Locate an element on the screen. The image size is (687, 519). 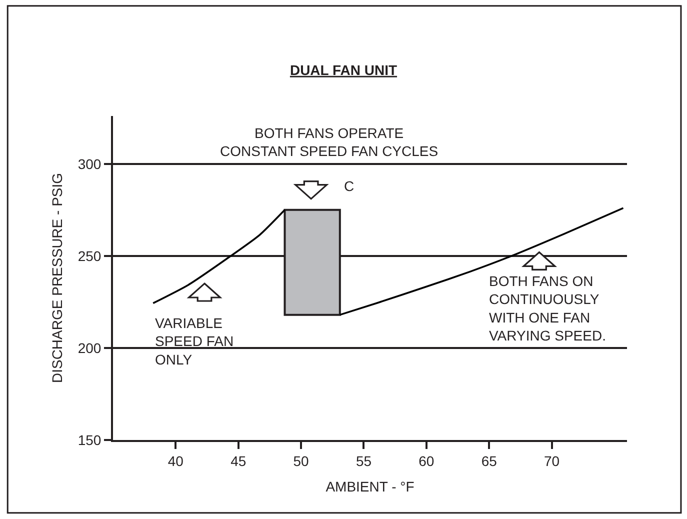
annotation: BOTH FANS ON CONTINUOUSLY WITH ONE FAN VARYING SPEED. is located at coordinates (547, 308).